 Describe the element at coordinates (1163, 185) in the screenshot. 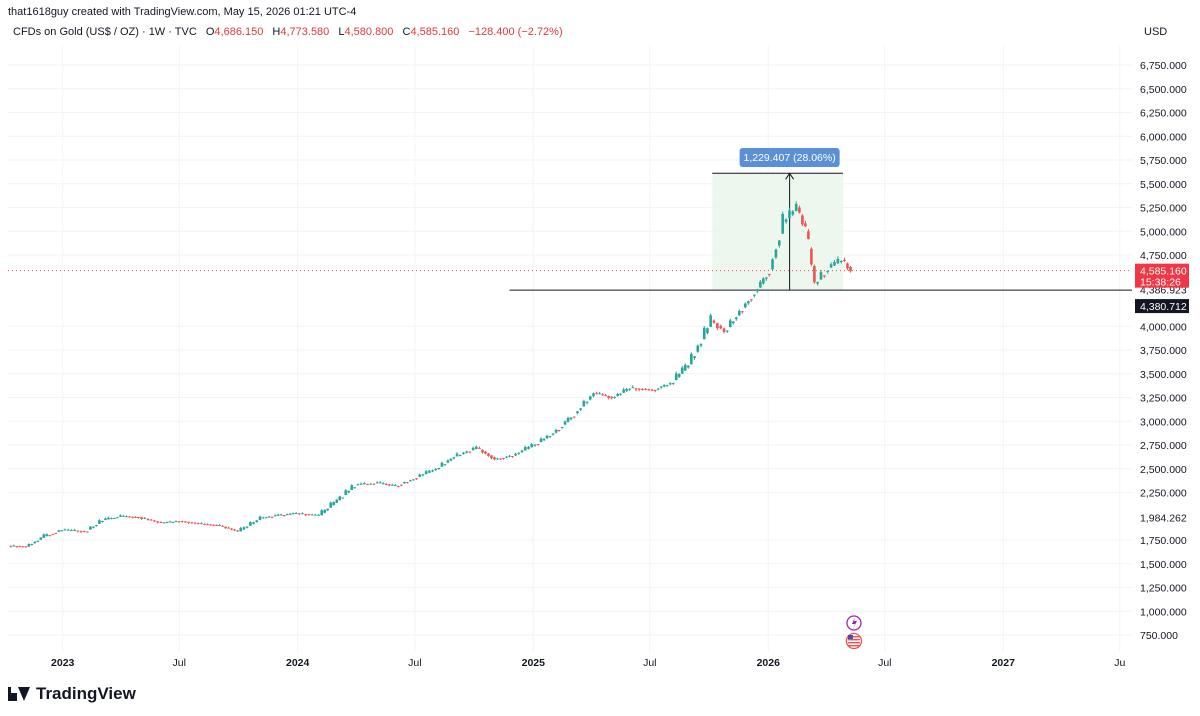

I see `y-tick-label: 5,500.000` at that location.